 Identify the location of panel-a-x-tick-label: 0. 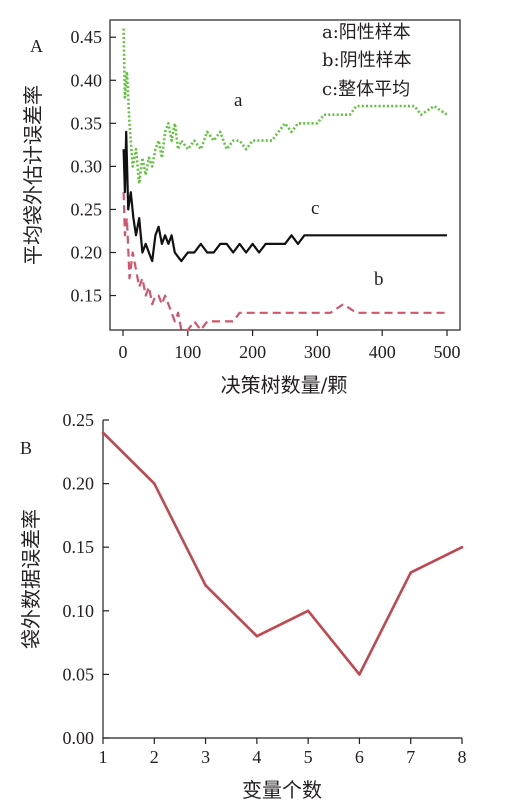
(123, 352).